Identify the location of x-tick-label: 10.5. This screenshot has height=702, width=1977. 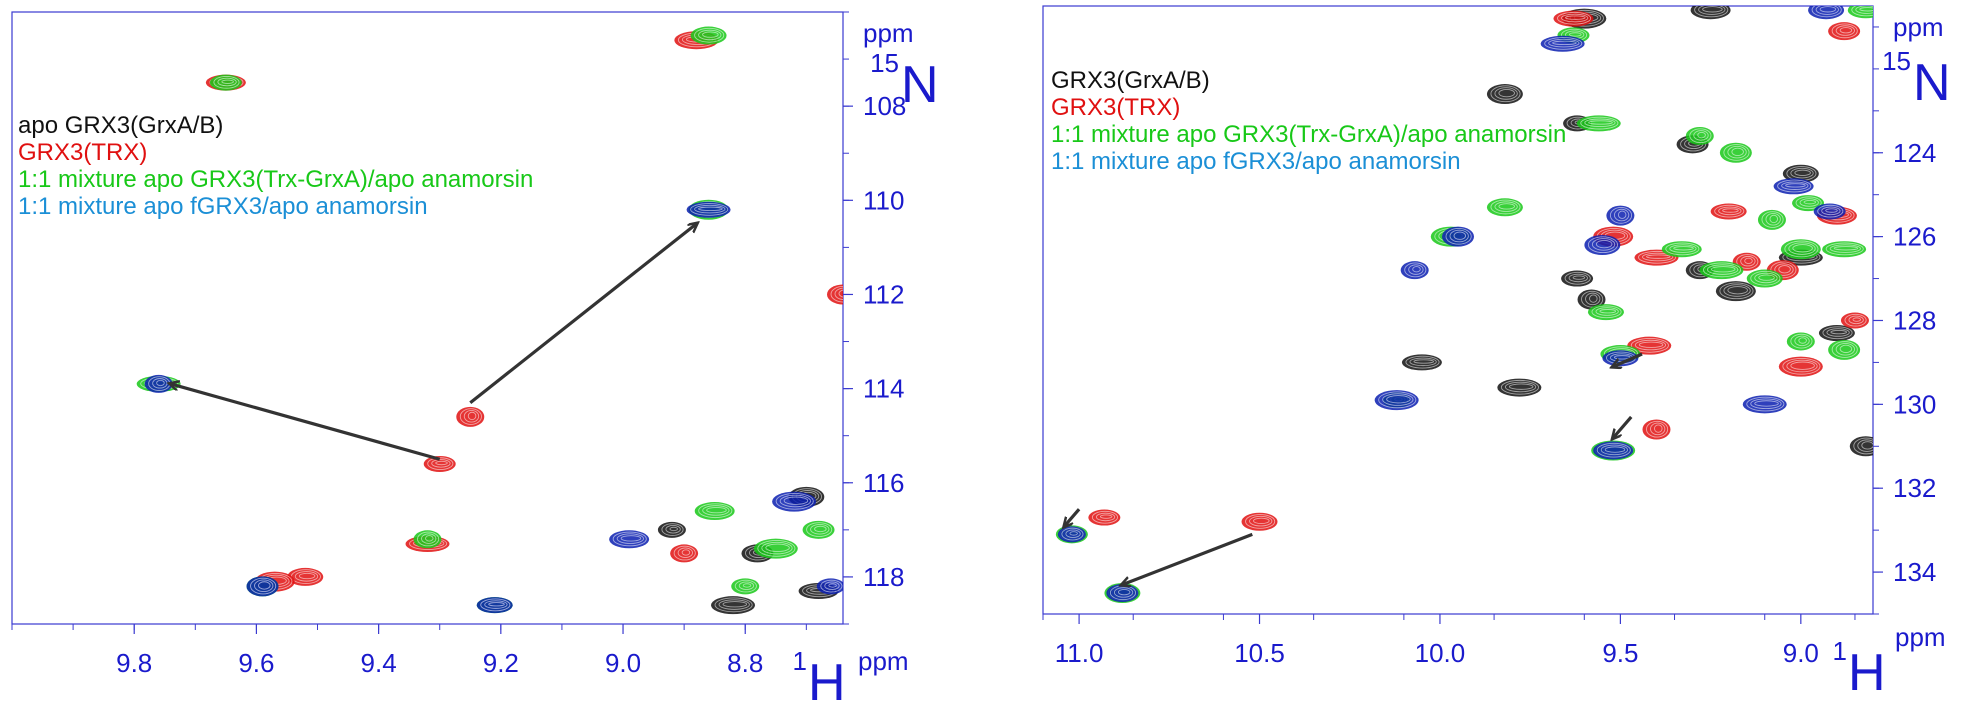
(1259, 653).